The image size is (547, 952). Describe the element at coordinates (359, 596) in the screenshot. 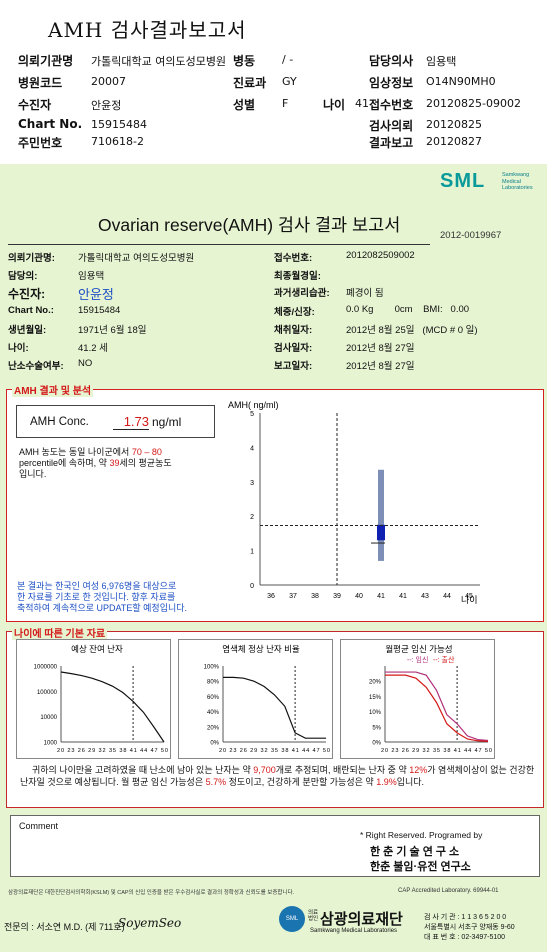

I see `amh-x-tick: 40` at that location.